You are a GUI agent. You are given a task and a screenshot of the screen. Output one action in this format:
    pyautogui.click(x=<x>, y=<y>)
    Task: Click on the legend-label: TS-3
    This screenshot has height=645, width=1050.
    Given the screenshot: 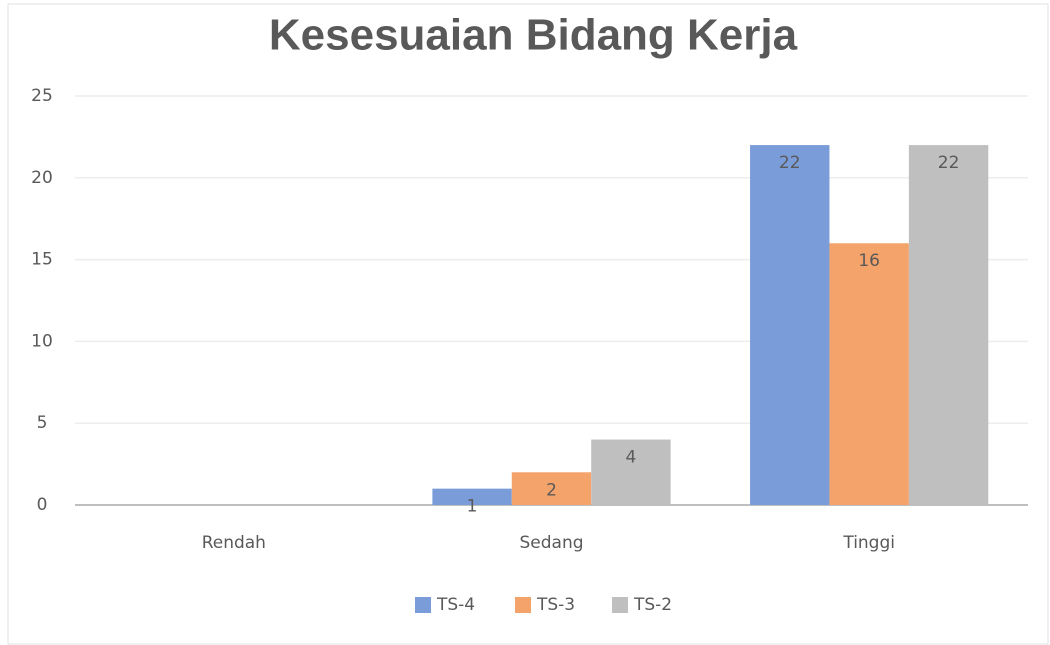 What is the action you would take?
    pyautogui.click(x=555, y=605)
    